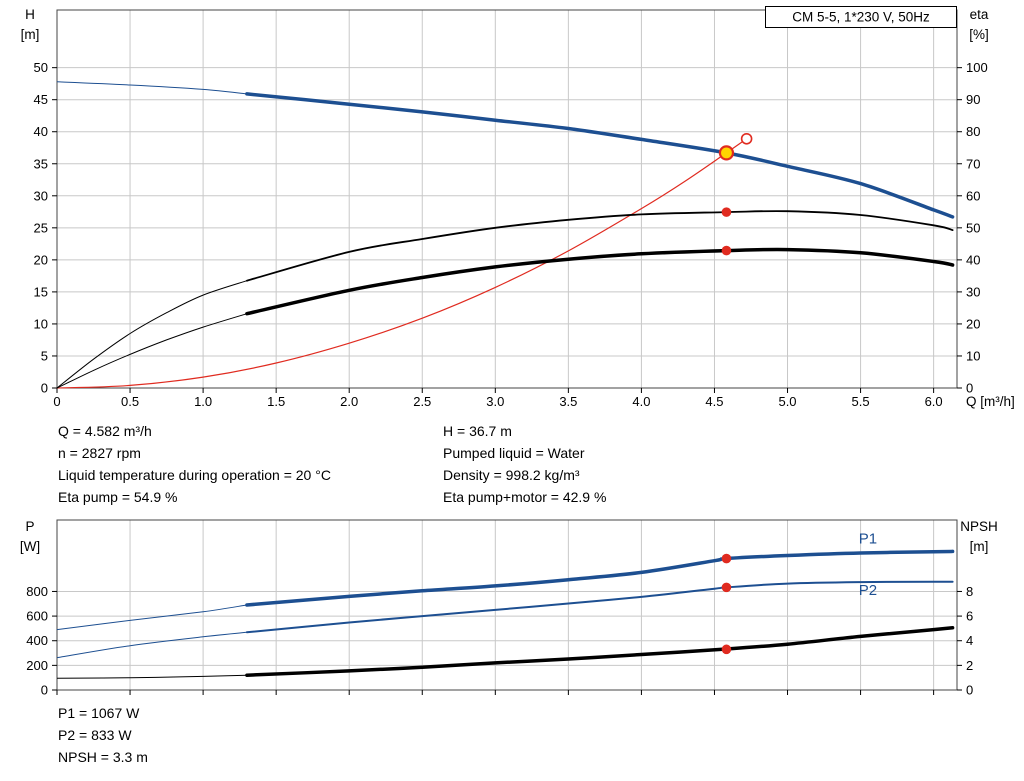 The height and width of the screenshot is (781, 1024). Describe the element at coordinates (934, 401) in the screenshot. I see `tick-label-bottom: 6.0` at that location.